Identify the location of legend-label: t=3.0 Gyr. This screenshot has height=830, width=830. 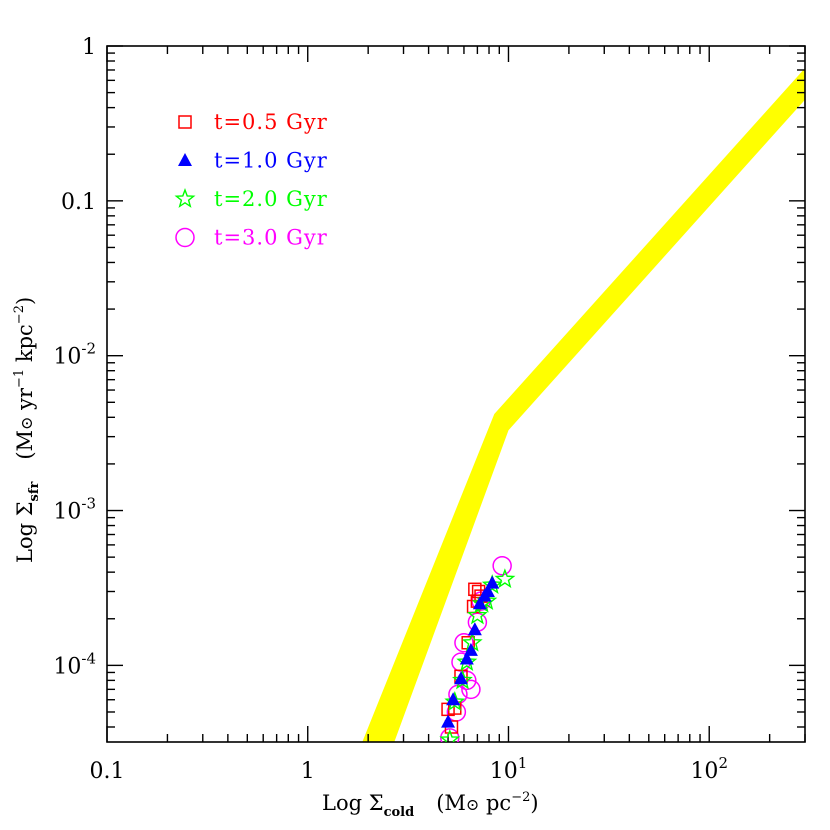
(271, 238).